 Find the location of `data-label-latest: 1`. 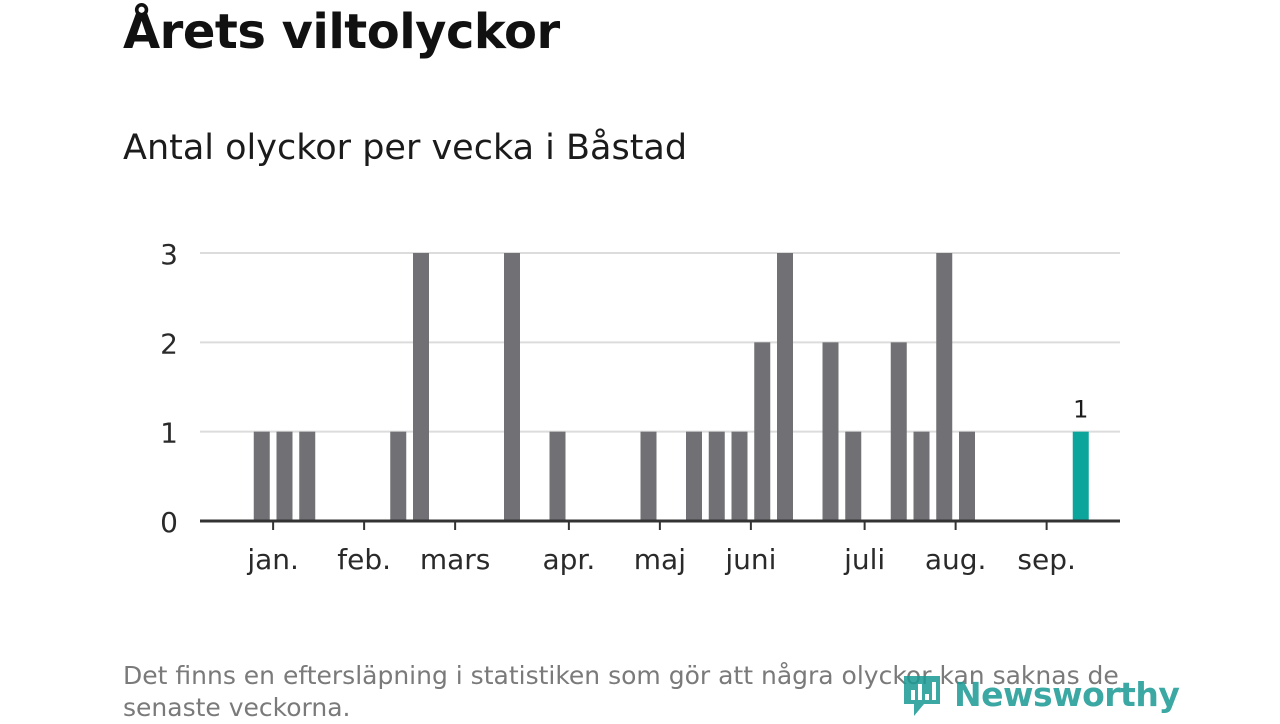

data-label-latest: 1 is located at coordinates (1080, 410).